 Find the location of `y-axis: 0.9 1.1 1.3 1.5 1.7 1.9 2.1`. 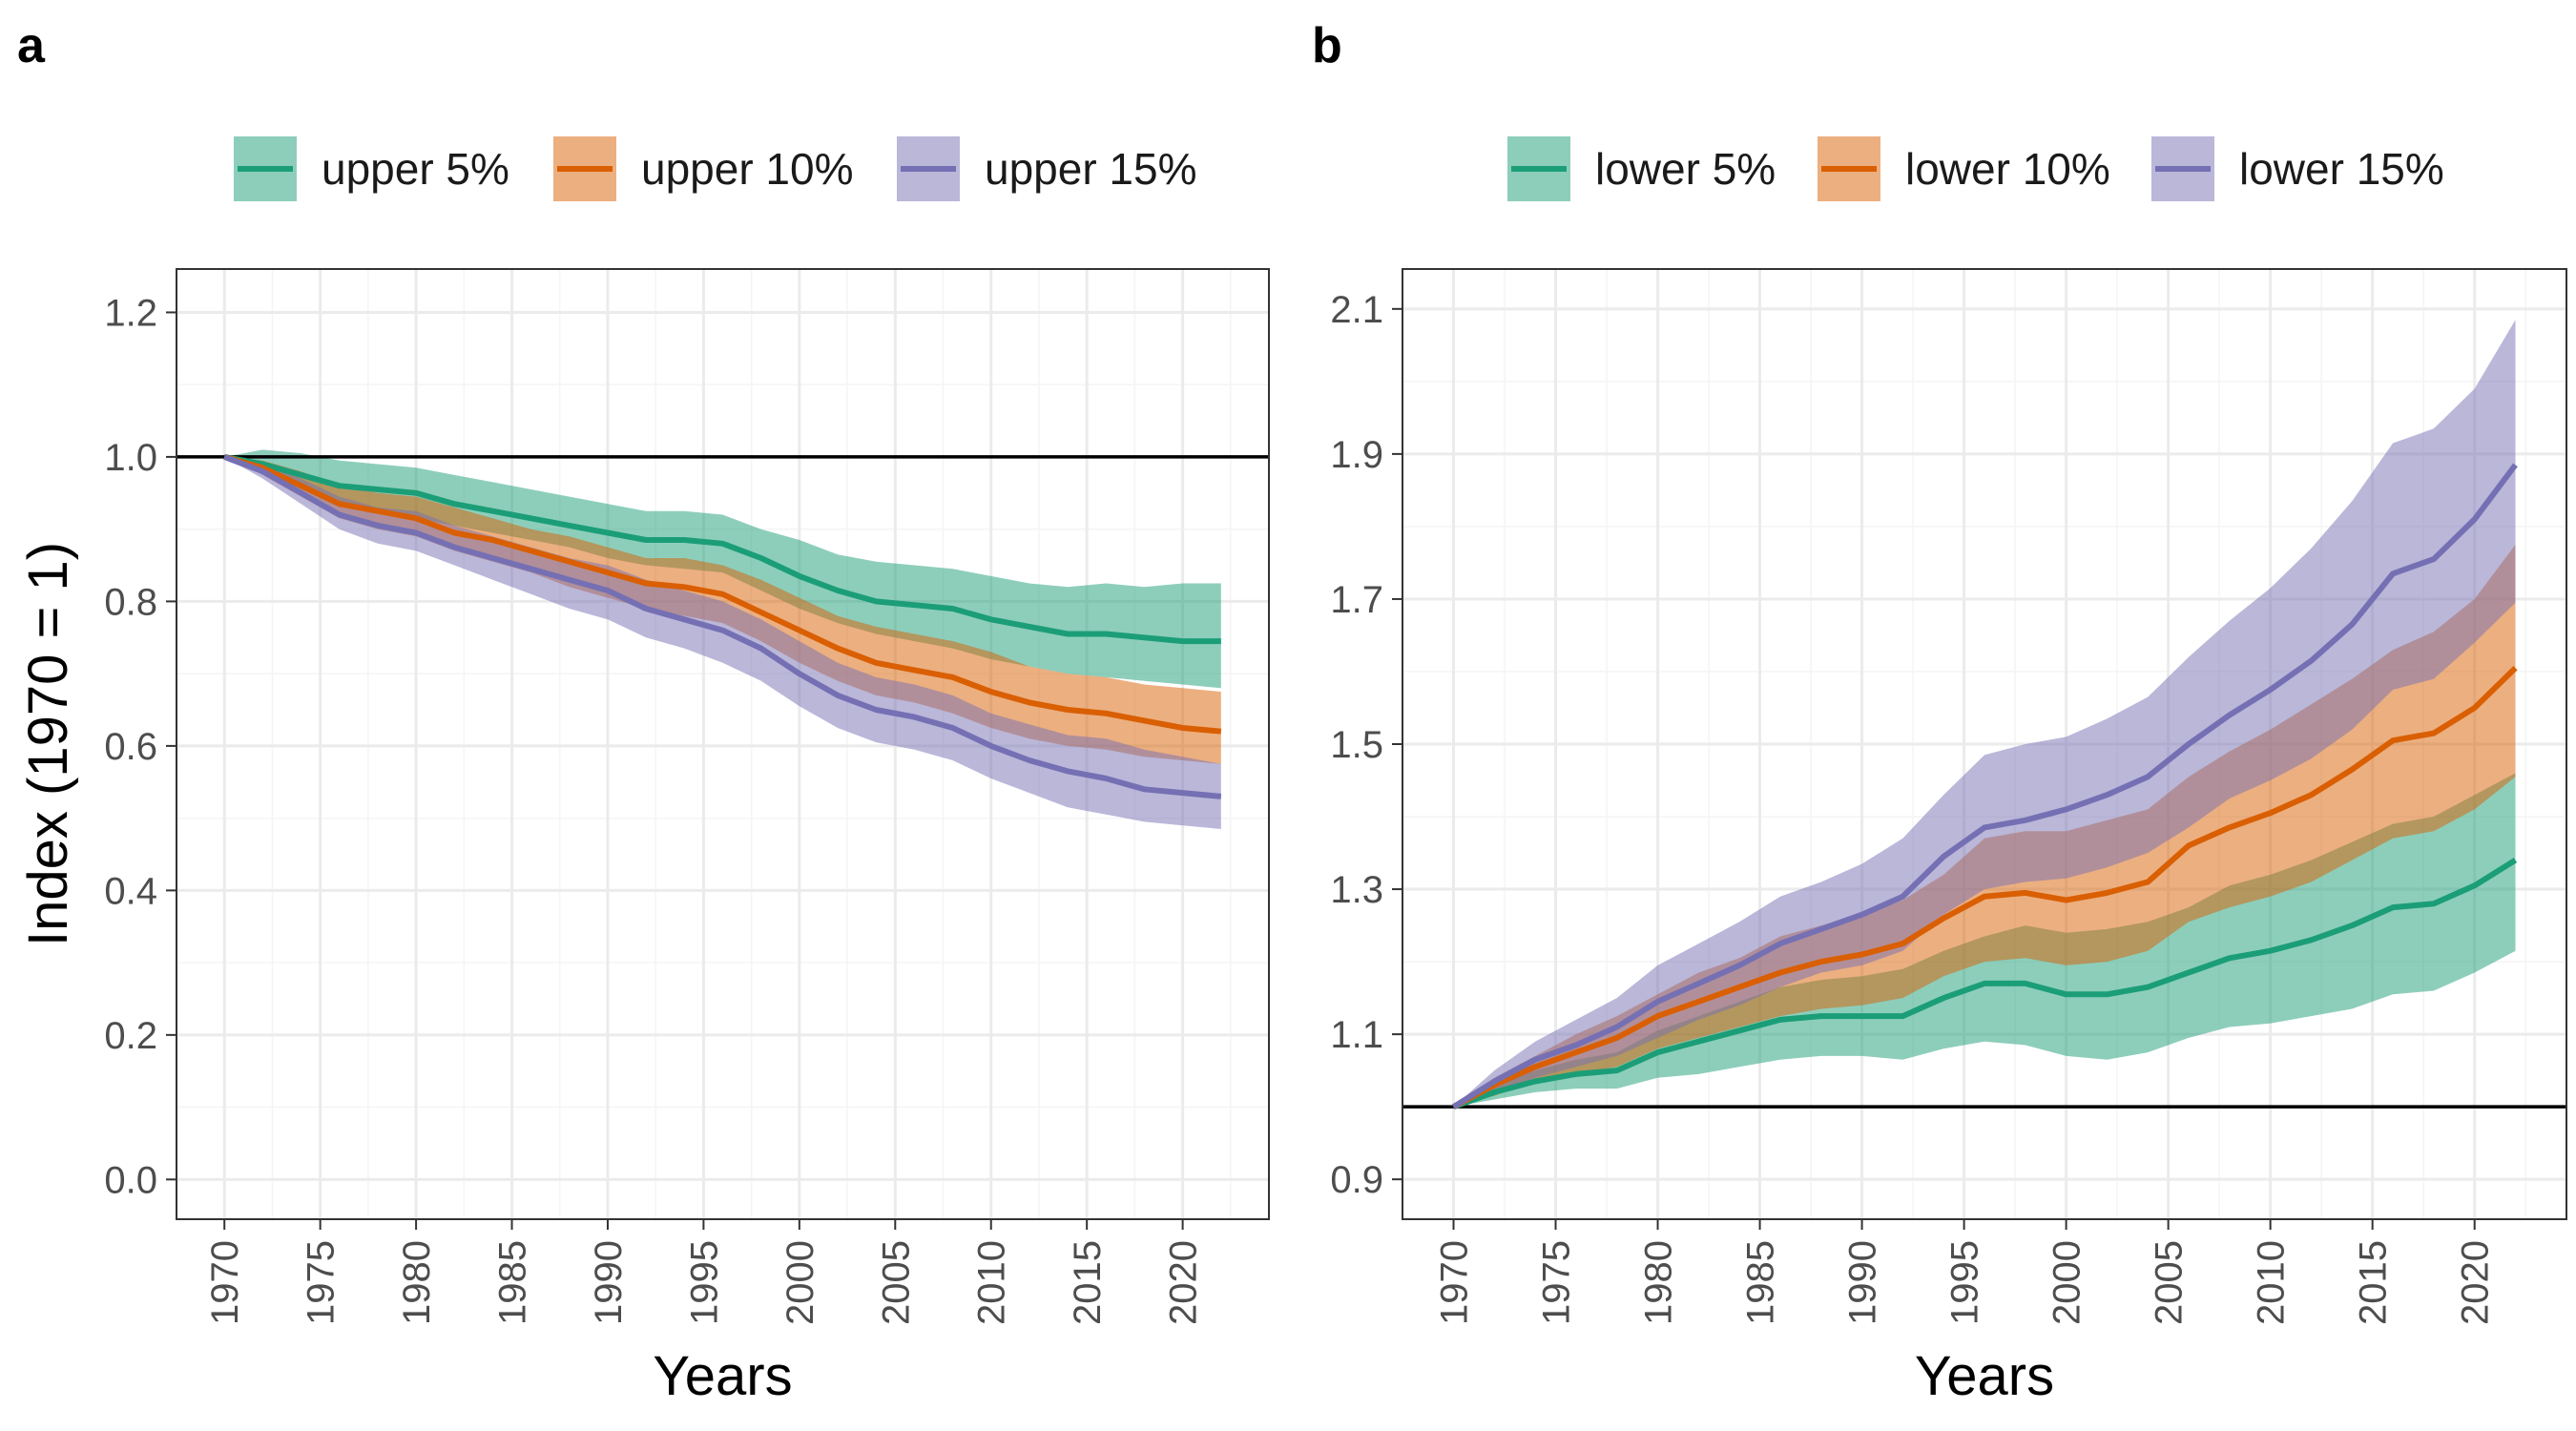

y-axis: 0.9 1.1 1.3 1.5 1.7 1.9 2.1 is located at coordinates (1366, 745).